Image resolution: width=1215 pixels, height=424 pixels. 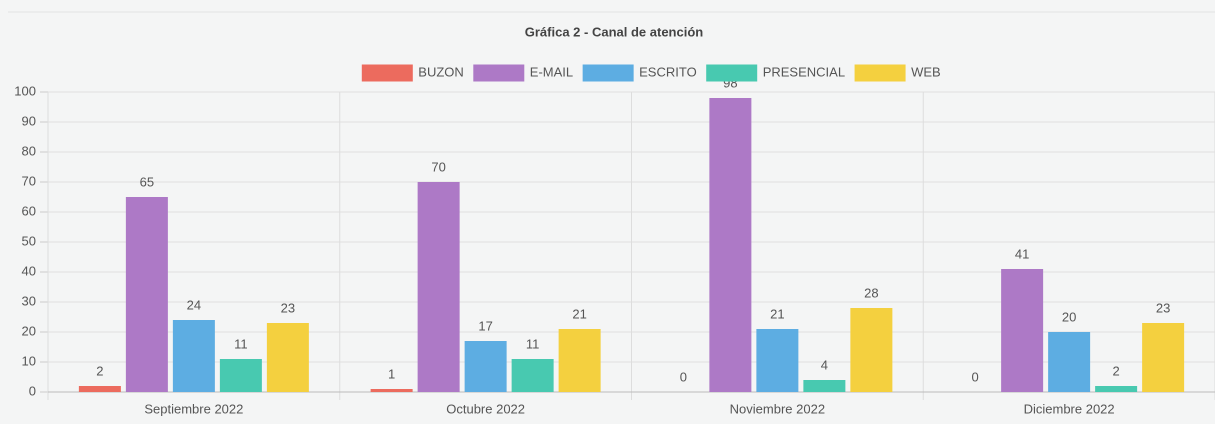 What do you see at coordinates (668, 71) in the screenshot?
I see `legend-label: ESCRITO` at bounding box center [668, 71].